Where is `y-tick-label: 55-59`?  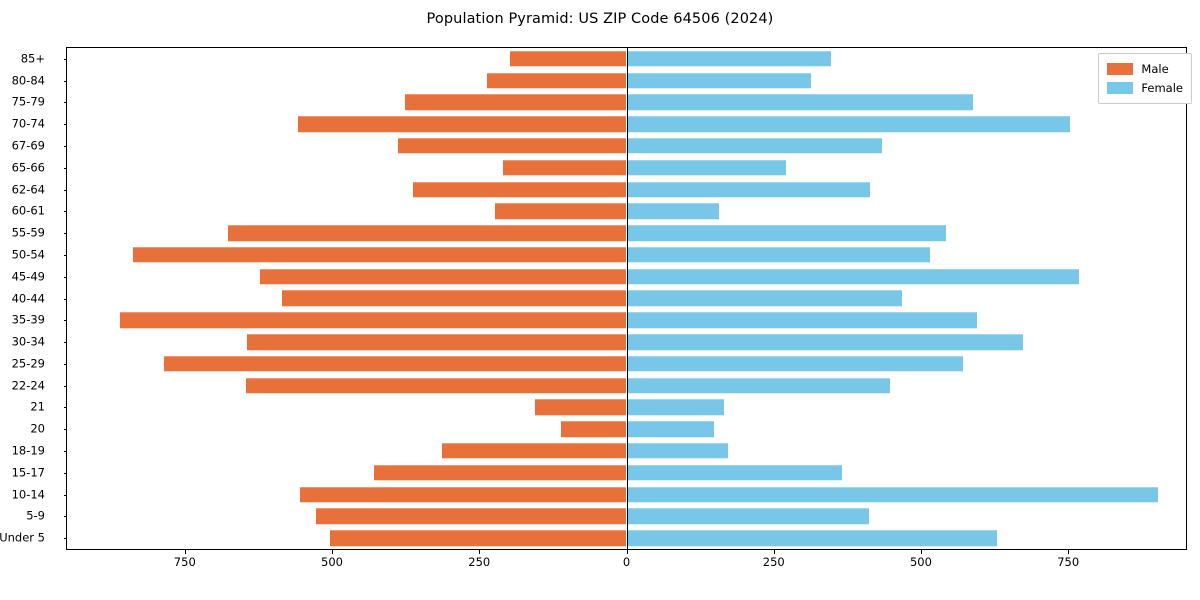 y-tick-label: 55-59 is located at coordinates (28, 232).